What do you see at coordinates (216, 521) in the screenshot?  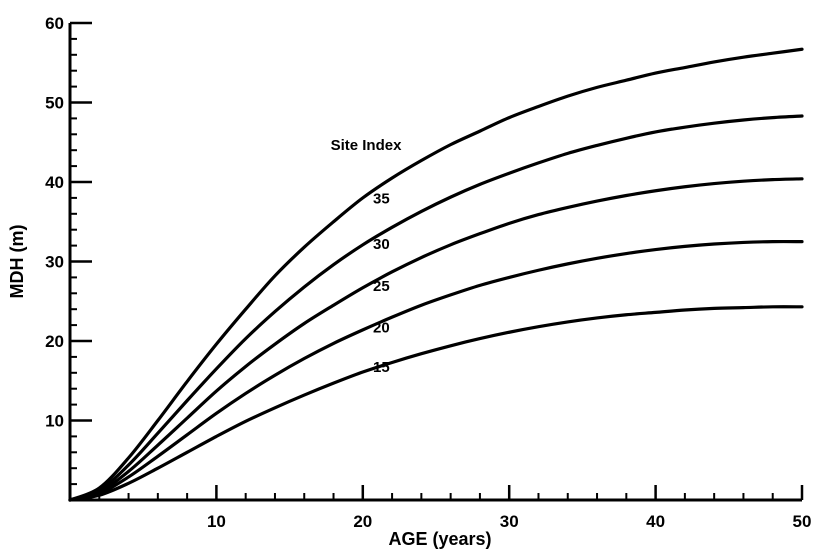 I see `x-tick-label: 10` at bounding box center [216, 521].